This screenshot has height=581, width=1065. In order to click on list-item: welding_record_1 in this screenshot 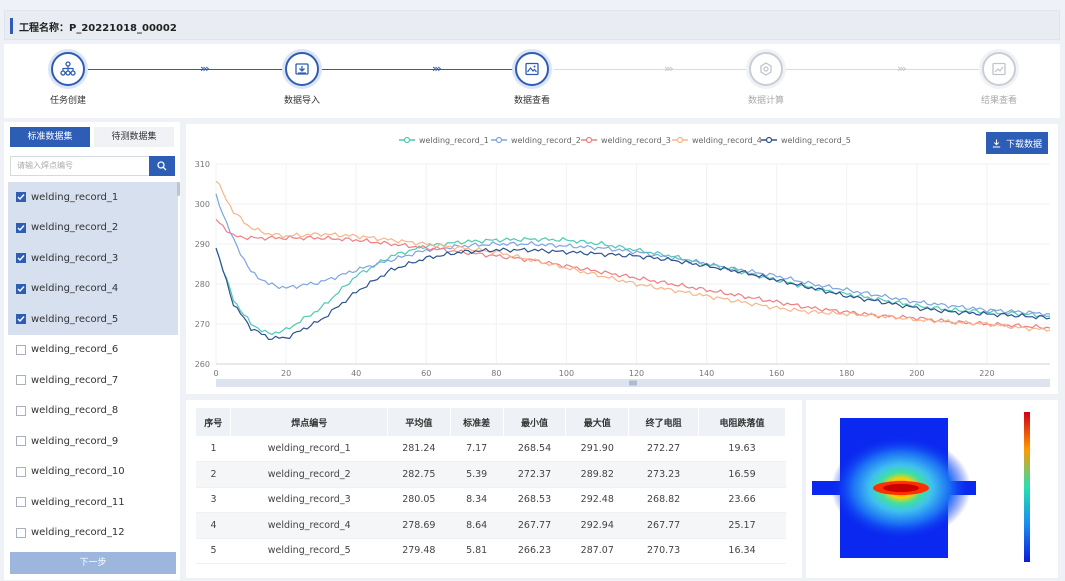, I will do `click(93, 197)`.